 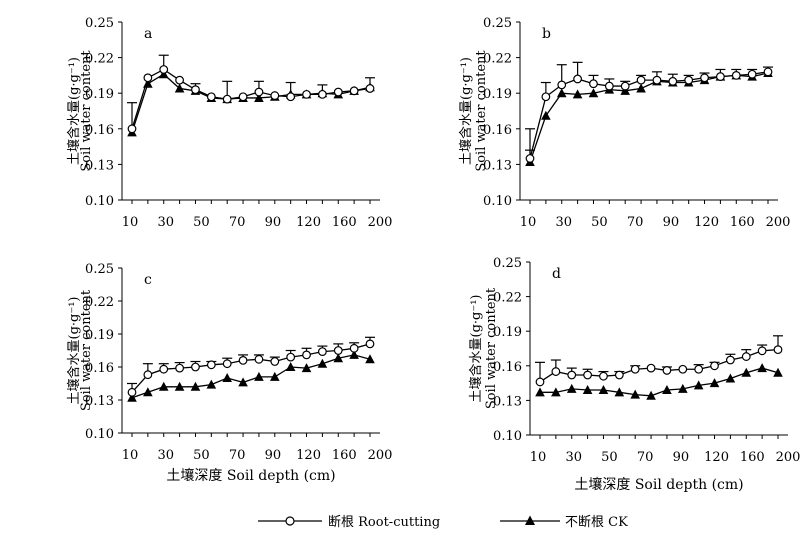 What do you see at coordinates (752, 457) in the screenshot?
I see `x-tick-label: 160` at bounding box center [752, 457].